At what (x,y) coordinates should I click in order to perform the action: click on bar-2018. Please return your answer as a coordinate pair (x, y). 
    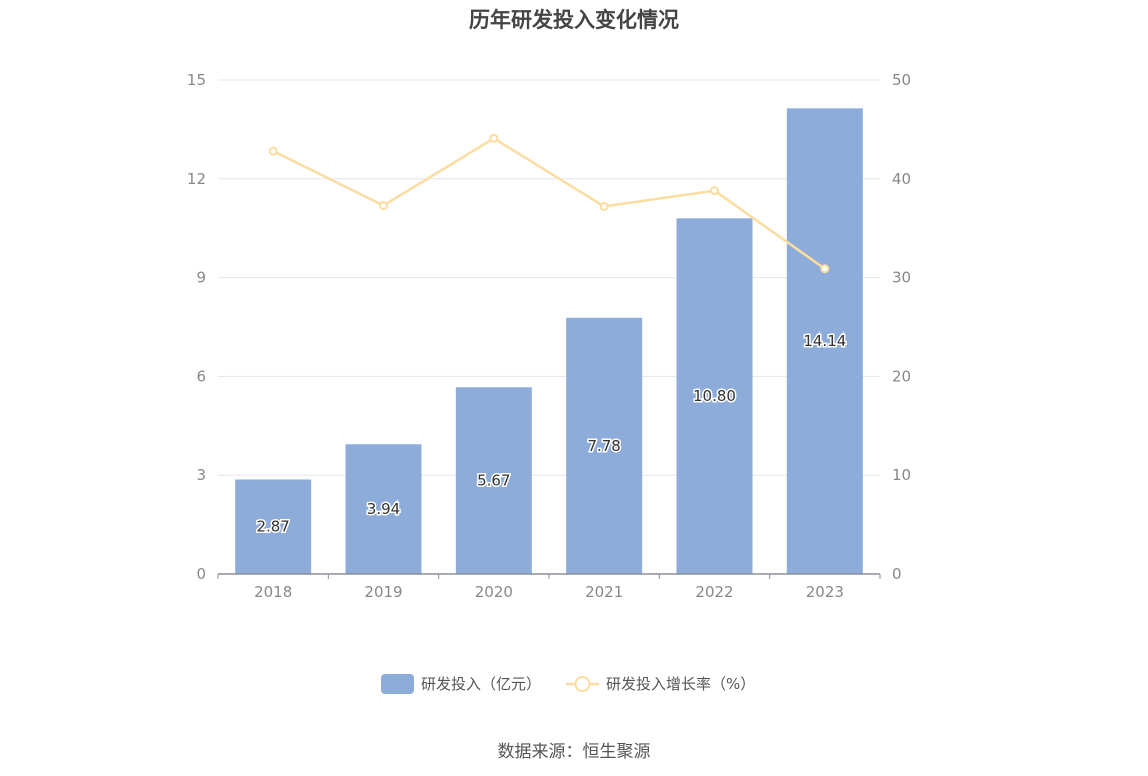
    Looking at the image, I should click on (273, 526).